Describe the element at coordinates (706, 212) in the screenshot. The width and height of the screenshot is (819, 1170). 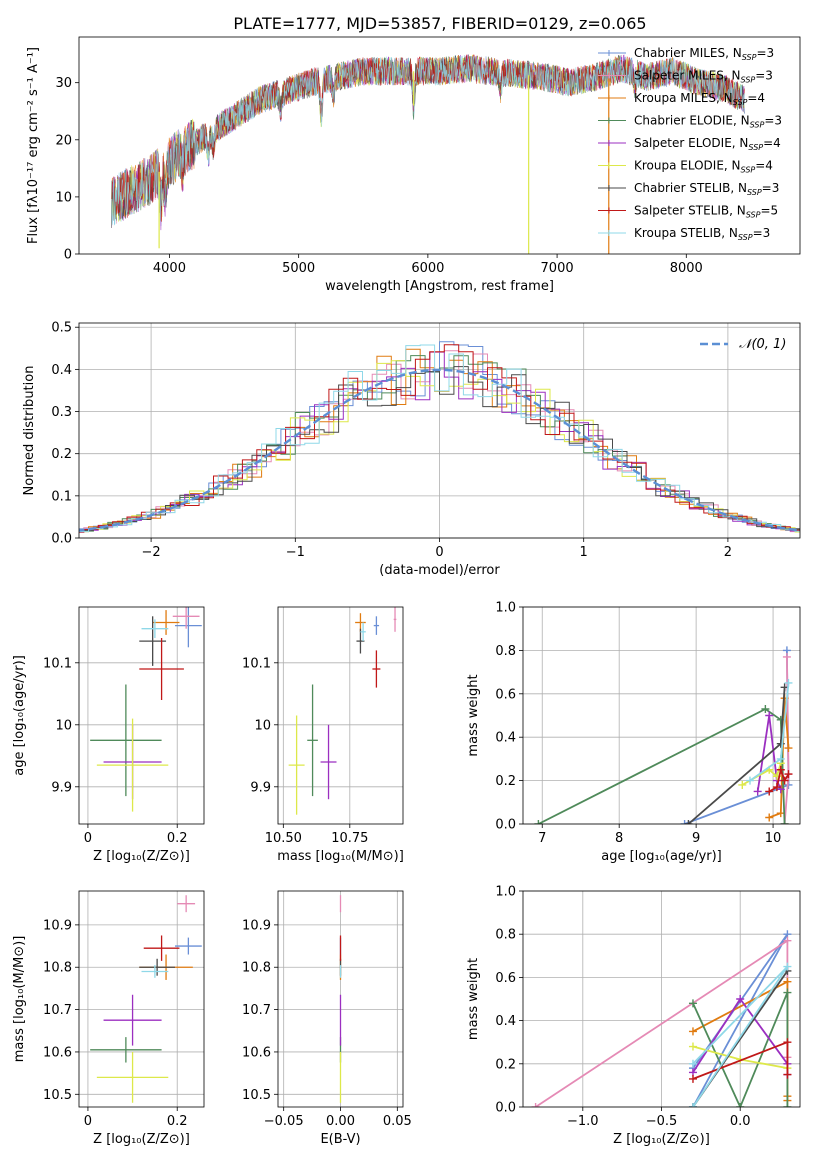
I see `legend-label: Salpeter STELIB, NSSP=5` at that location.